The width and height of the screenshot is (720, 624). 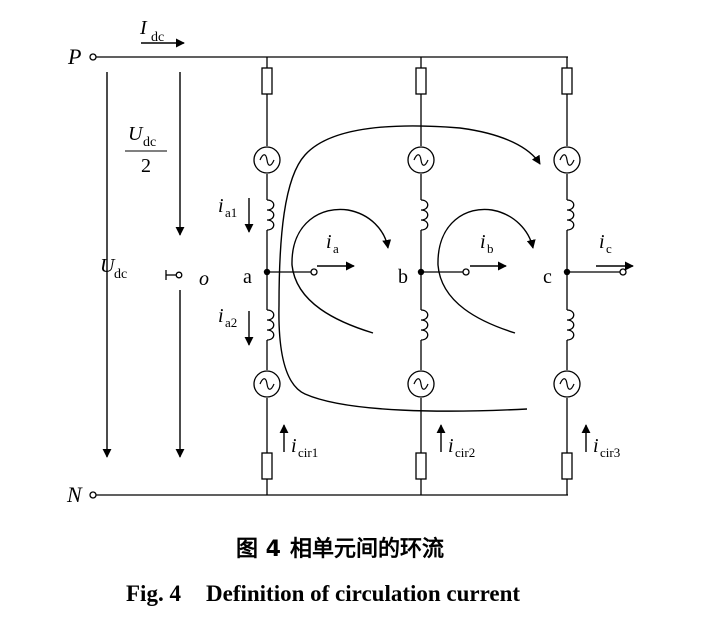 What do you see at coordinates (490, 248) in the screenshot?
I see `svg-text: b` at bounding box center [490, 248].